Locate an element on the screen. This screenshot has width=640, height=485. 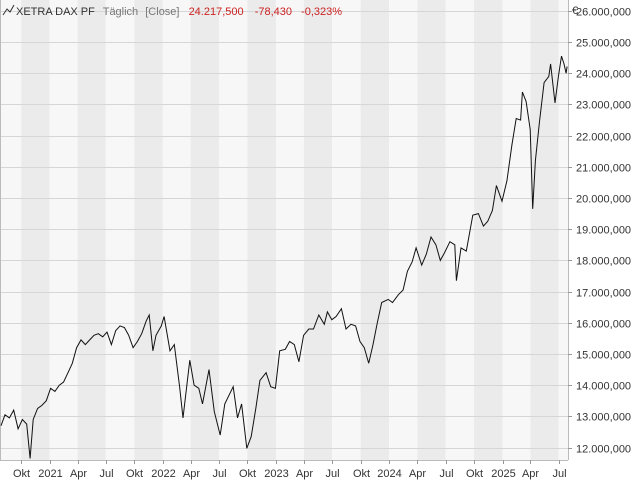
price-change-percent: -0,323% is located at coordinates (321, 12).